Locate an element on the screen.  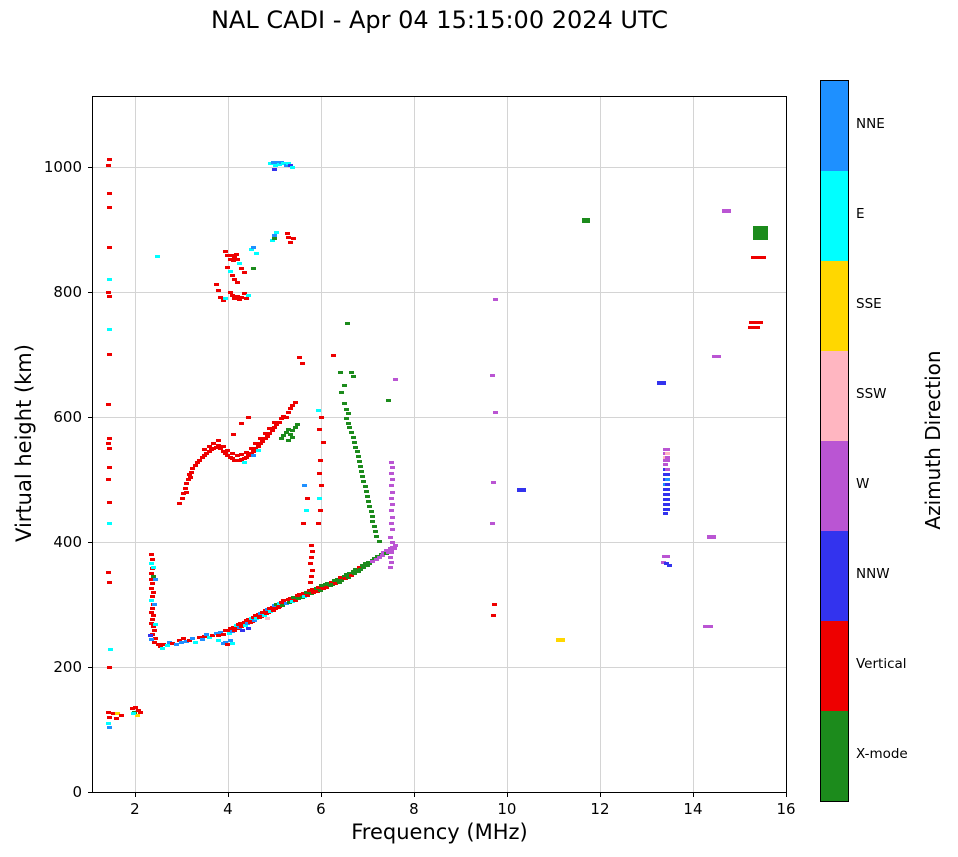
colorbar-segment-ssw is located at coordinates (834, 396).